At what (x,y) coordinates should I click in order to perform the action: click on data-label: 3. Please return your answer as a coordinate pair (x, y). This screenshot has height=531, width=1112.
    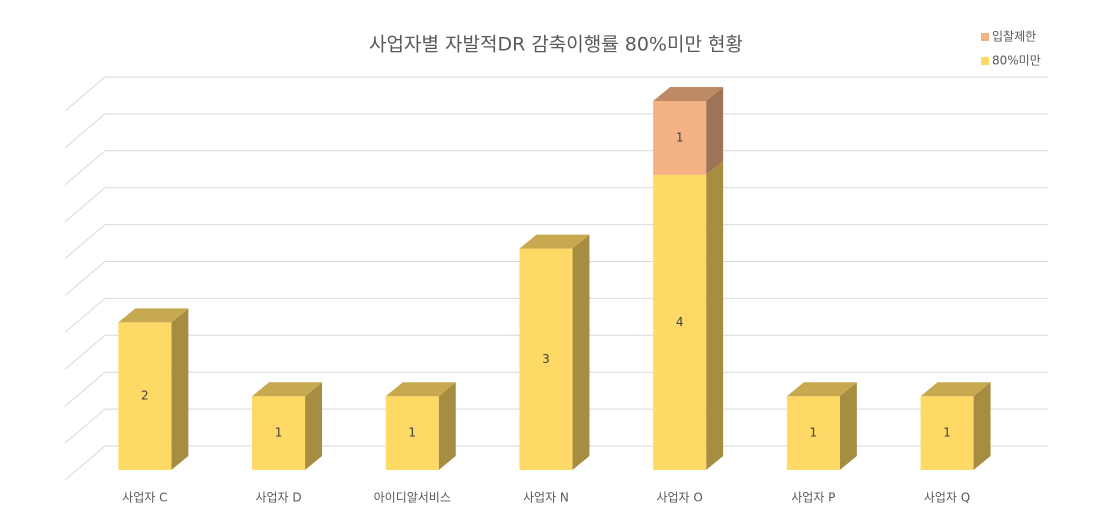
    Looking at the image, I should click on (546, 359).